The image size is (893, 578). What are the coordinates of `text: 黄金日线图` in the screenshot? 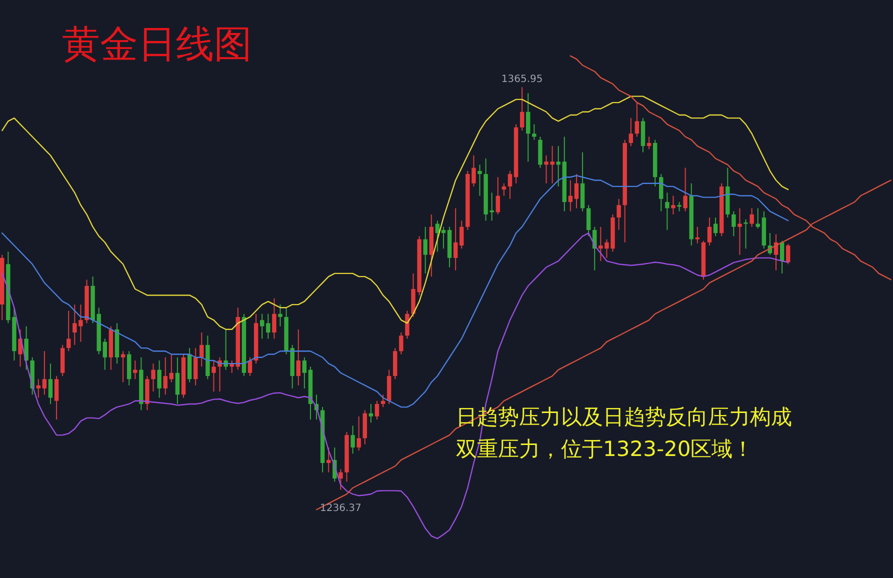 It's located at (157, 44).